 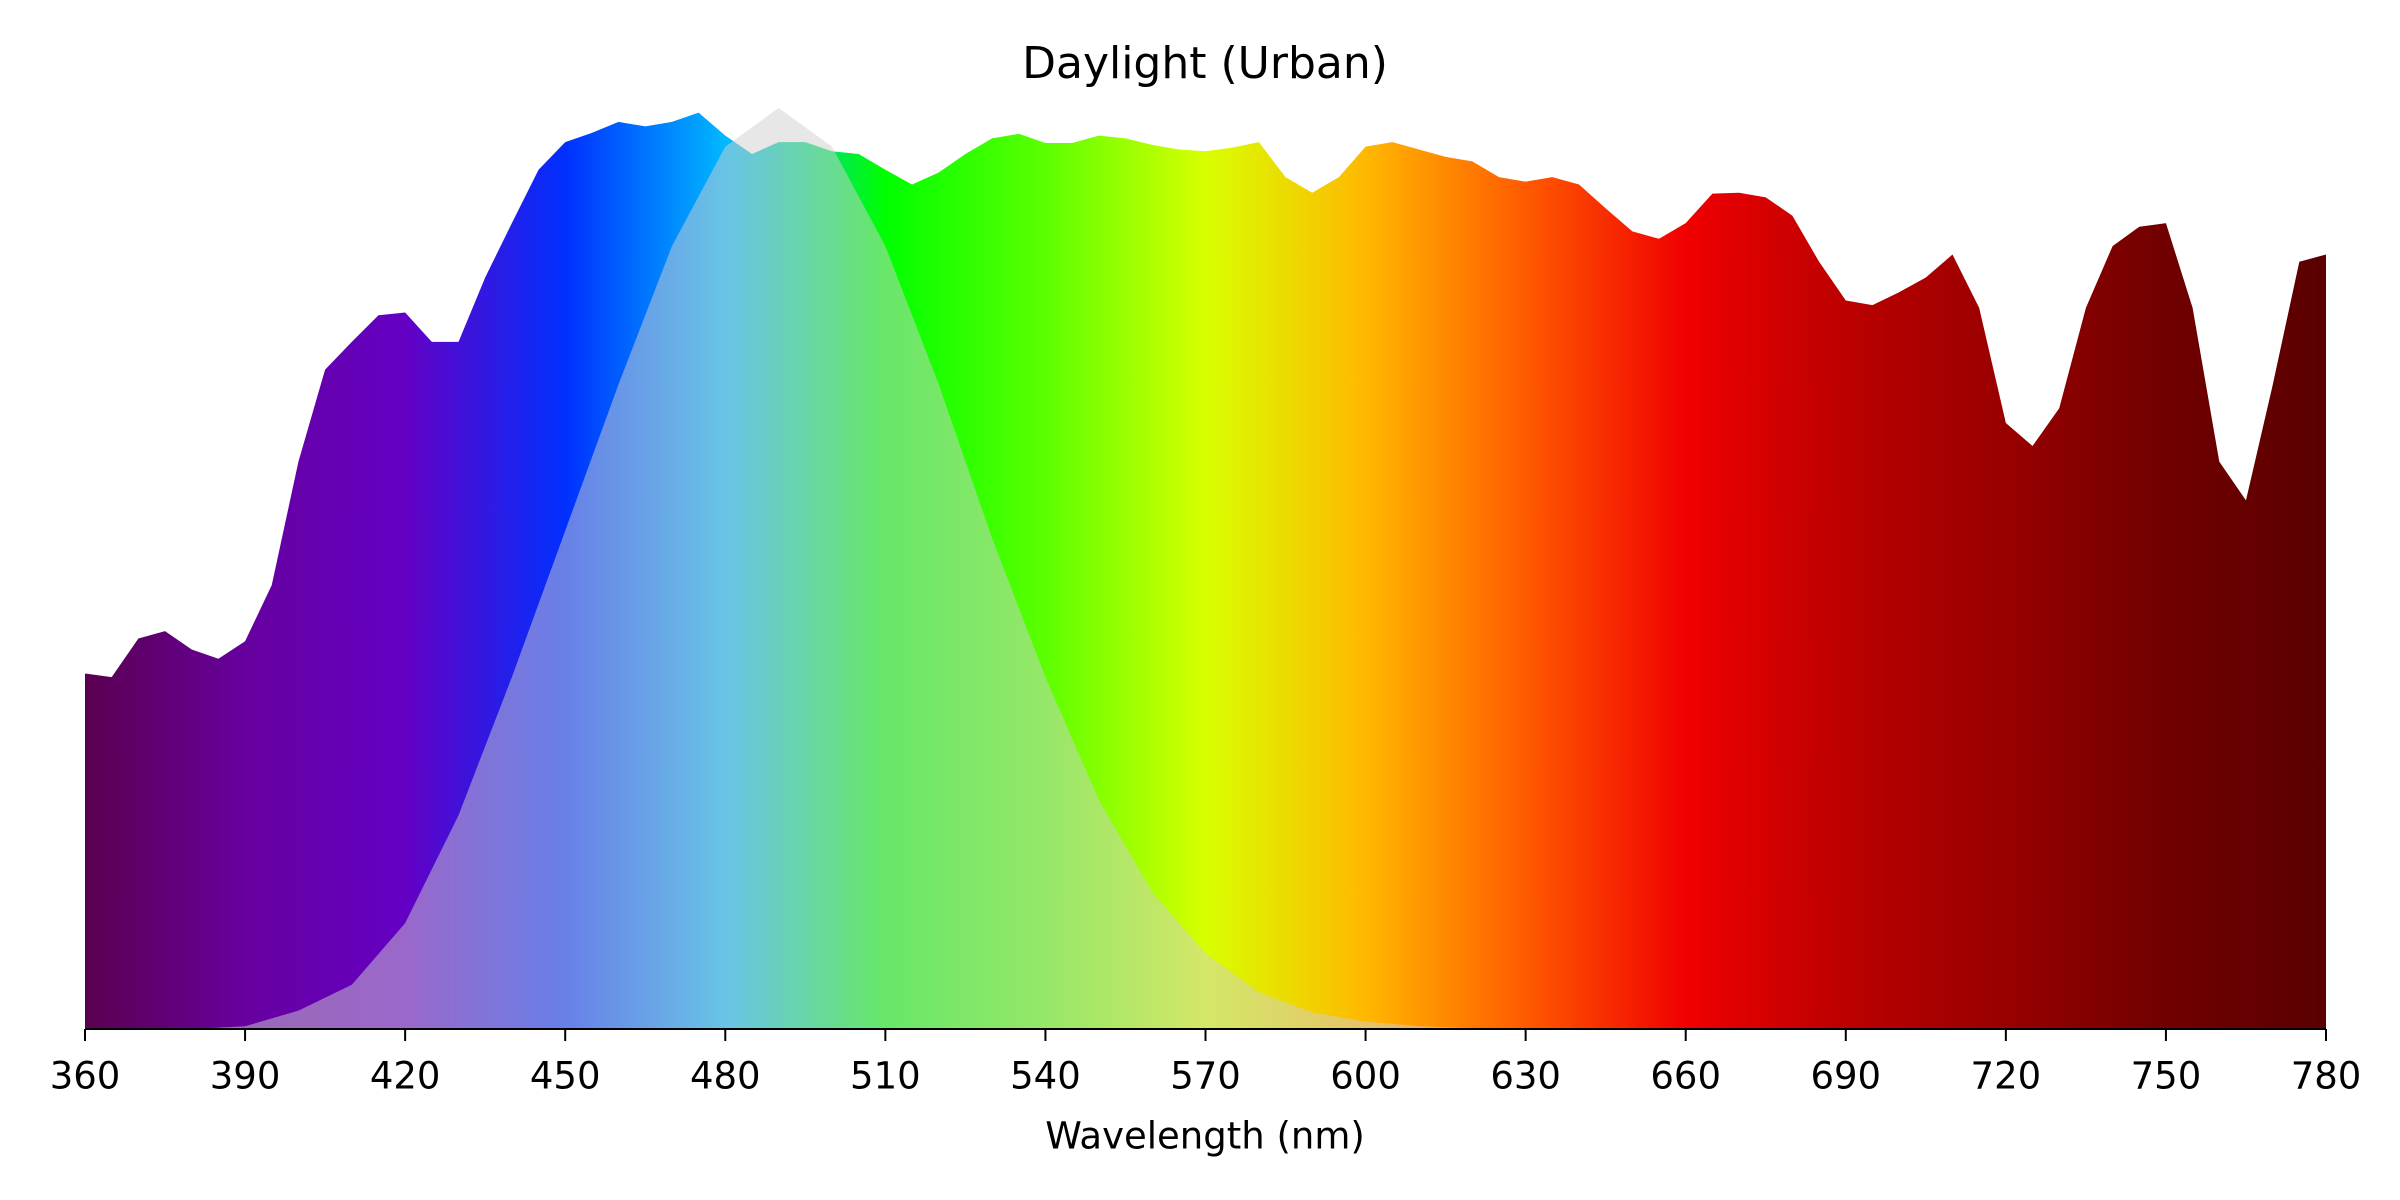 What do you see at coordinates (885, 1076) in the screenshot?
I see `x-tick-label: 510` at bounding box center [885, 1076].